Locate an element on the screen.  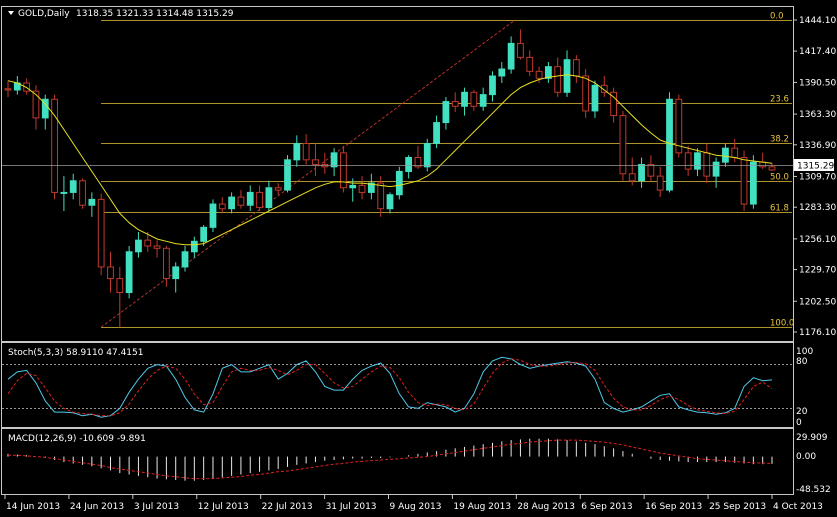
date-tick-label: 14 Jun 2013 is located at coordinates (33, 507).